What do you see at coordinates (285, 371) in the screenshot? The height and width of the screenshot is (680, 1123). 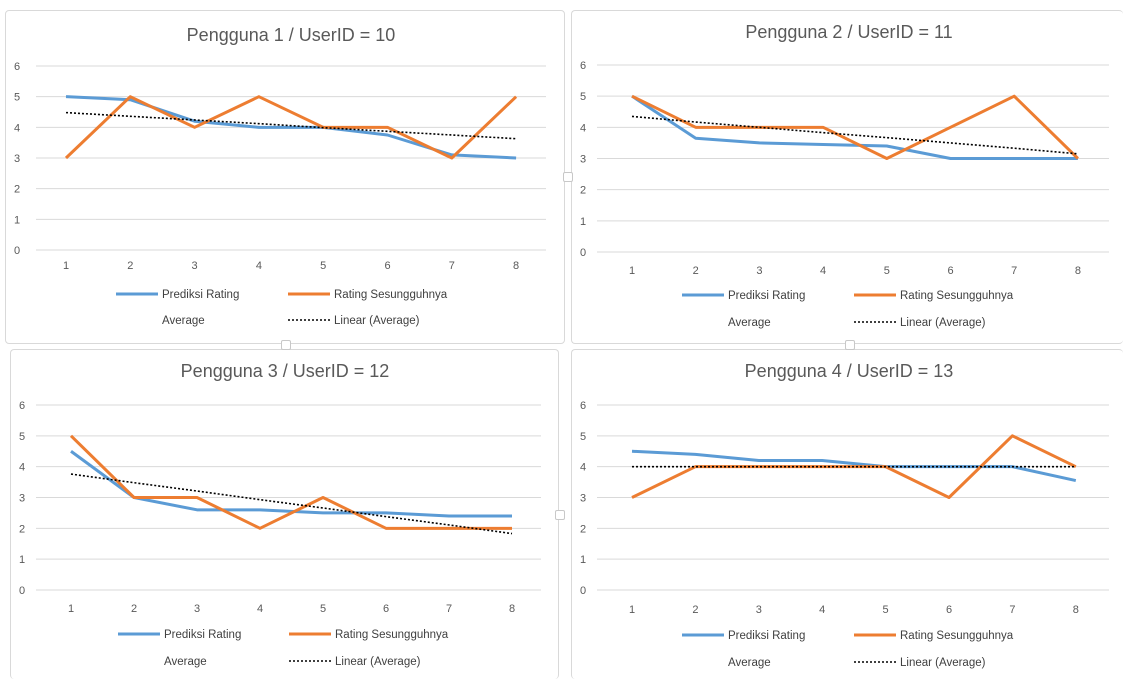 I see `chart-title: Pengguna 3 / UserID = 12` at bounding box center [285, 371].